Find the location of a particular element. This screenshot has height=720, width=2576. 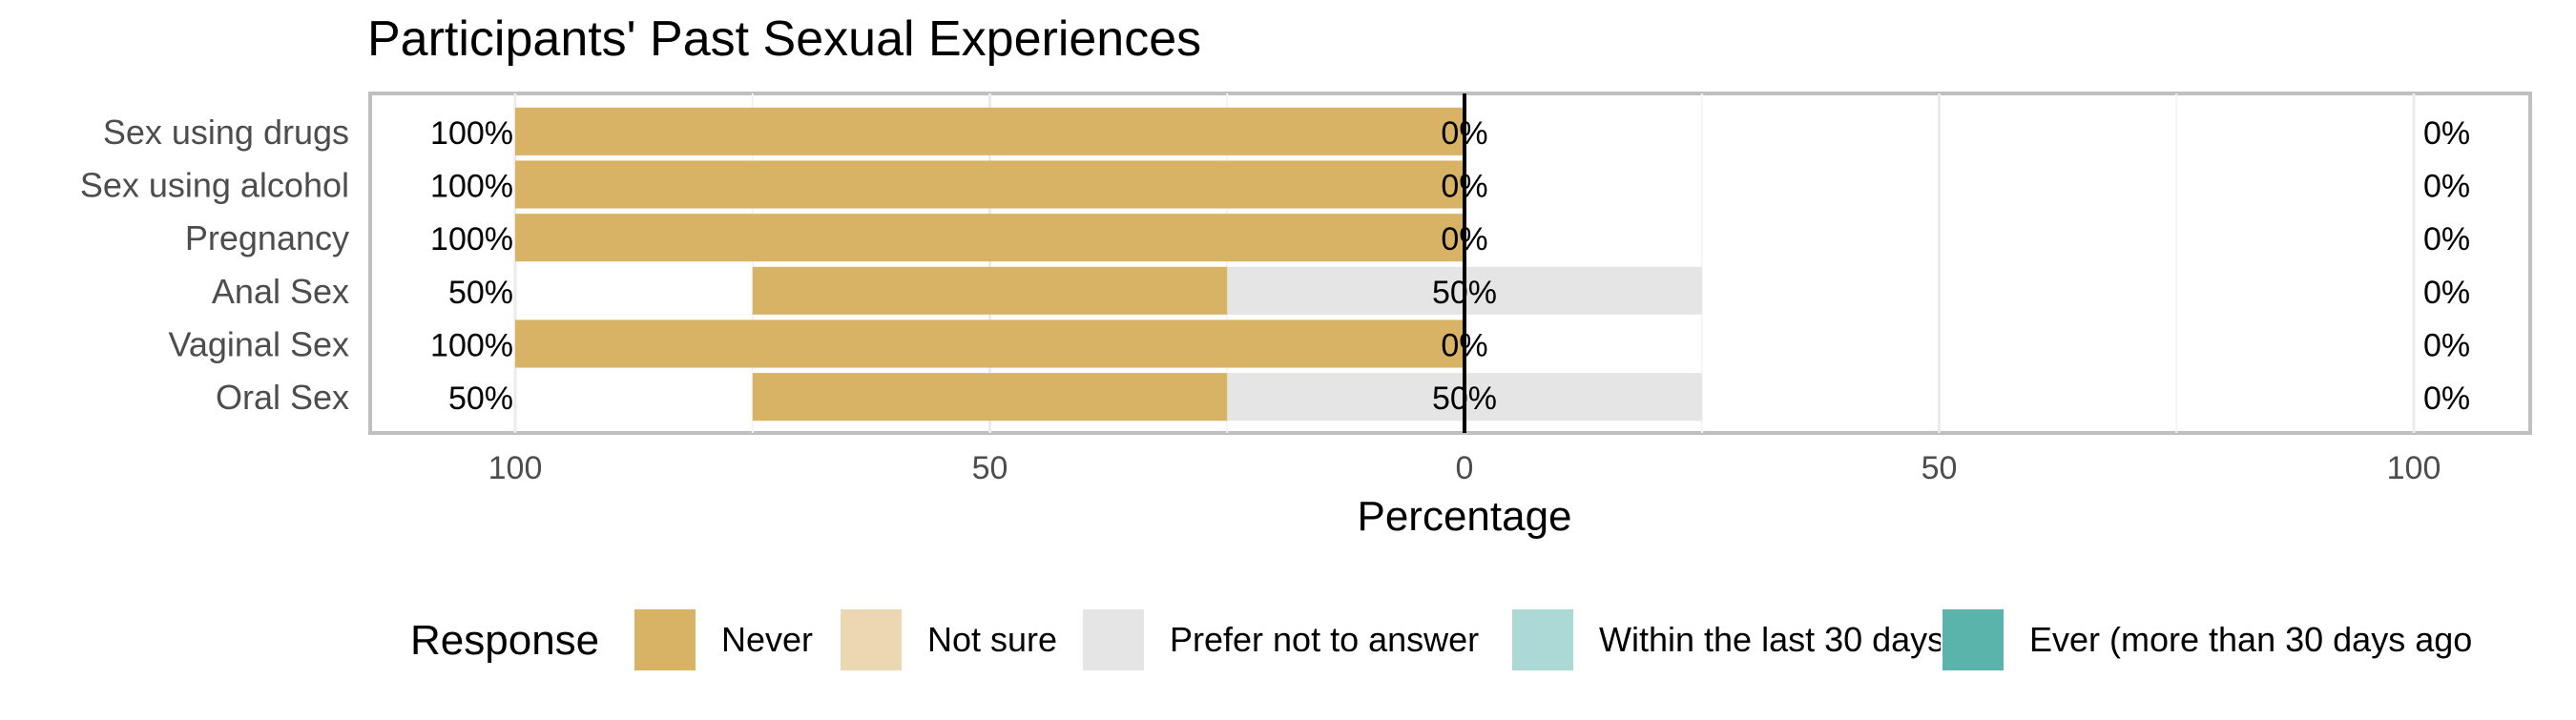

legend-label: Prefer not to answer is located at coordinates (1324, 639).